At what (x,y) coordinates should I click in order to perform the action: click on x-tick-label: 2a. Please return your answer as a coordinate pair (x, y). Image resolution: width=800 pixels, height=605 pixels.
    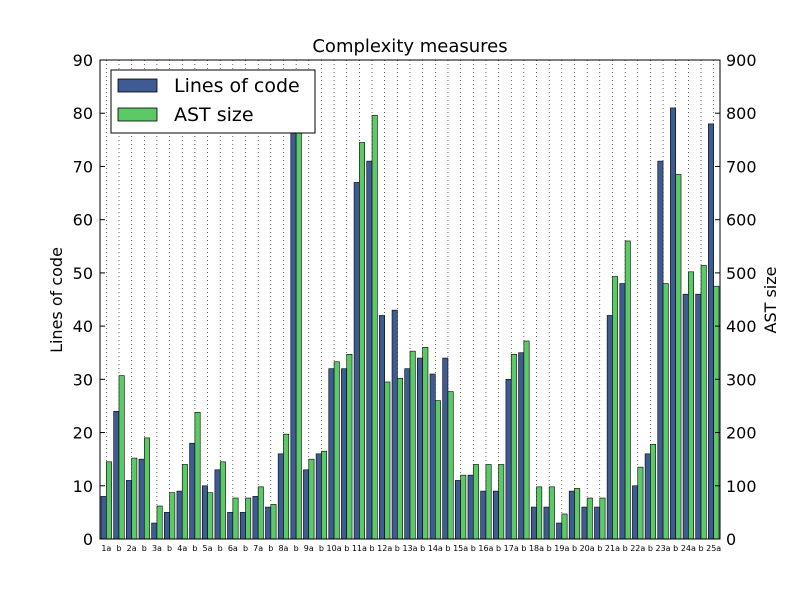
    Looking at the image, I should click on (132, 548).